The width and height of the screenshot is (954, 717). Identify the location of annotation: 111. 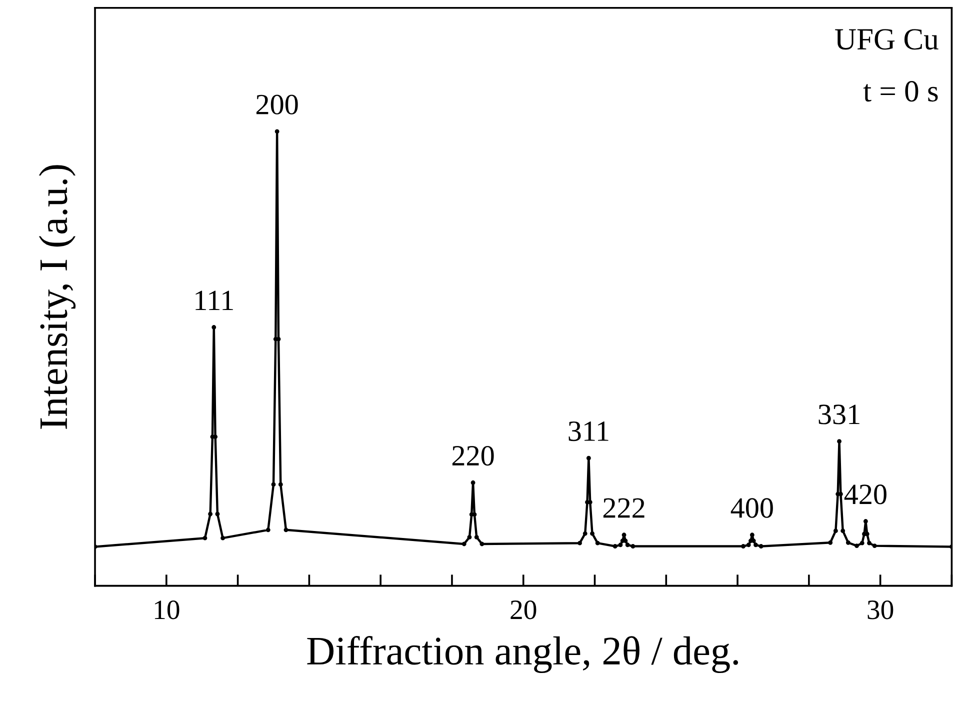
(214, 300).